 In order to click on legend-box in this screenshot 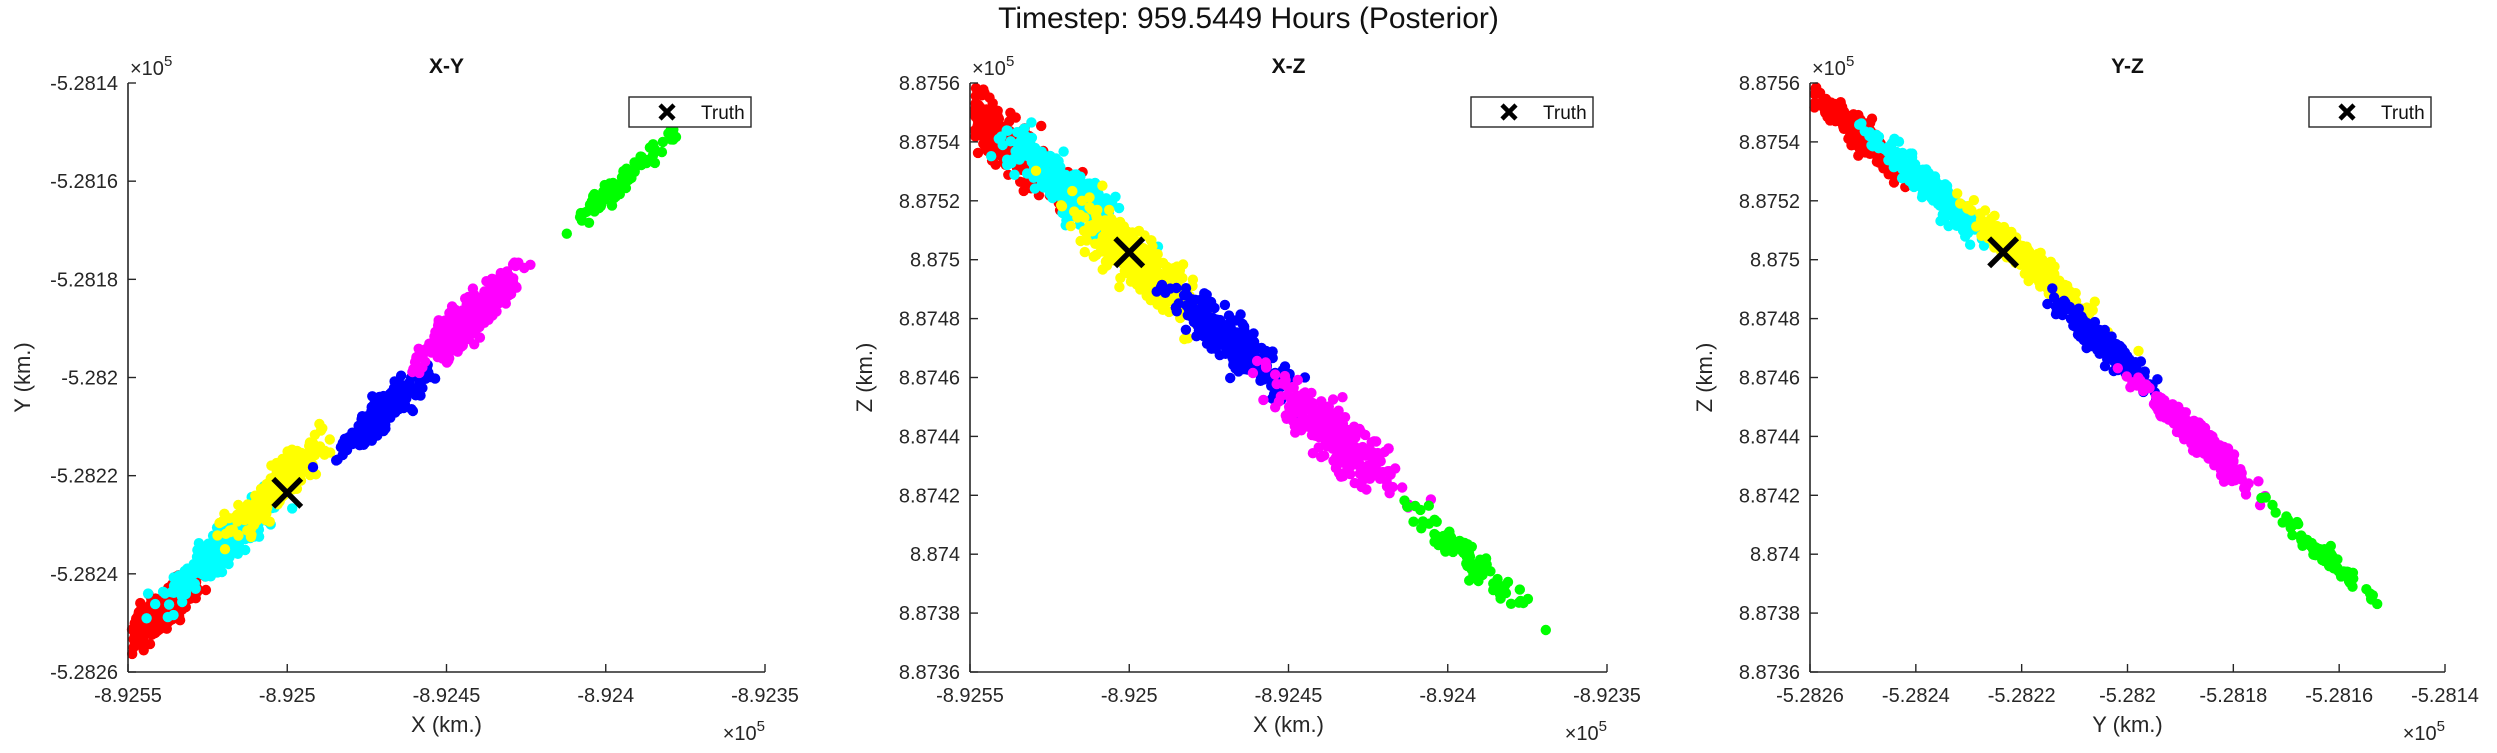, I will do `click(690, 112)`.